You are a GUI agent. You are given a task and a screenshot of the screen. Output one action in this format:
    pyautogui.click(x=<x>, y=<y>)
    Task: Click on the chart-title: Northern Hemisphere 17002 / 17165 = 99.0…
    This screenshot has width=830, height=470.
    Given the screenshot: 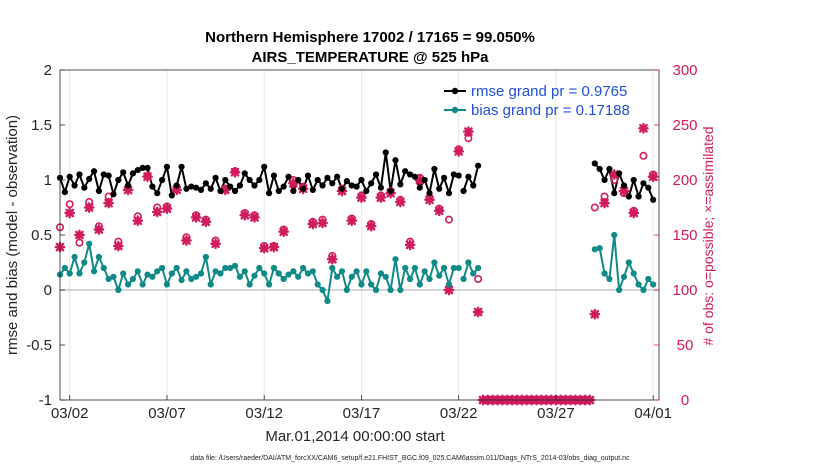 What is the action you would take?
    pyautogui.click(x=370, y=37)
    